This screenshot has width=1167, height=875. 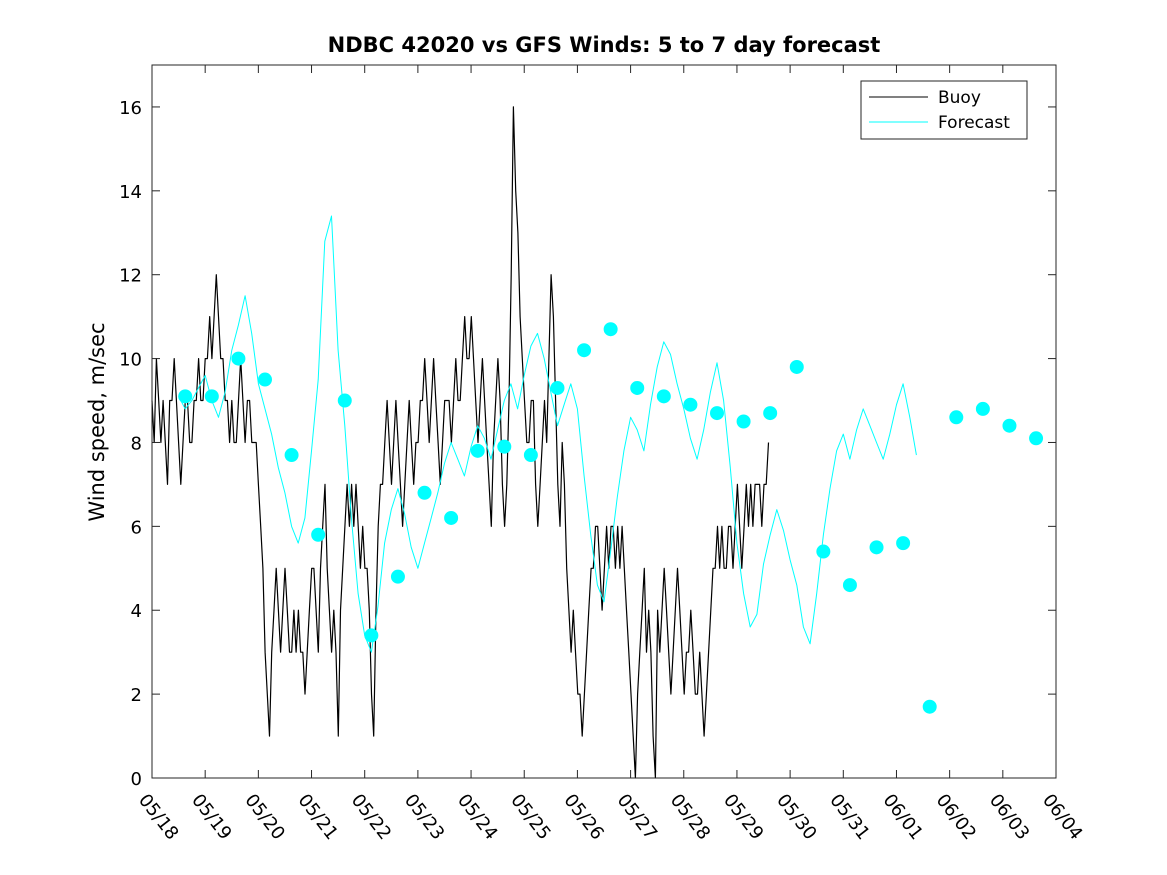 I want to click on y-tick-label: 4, so click(x=136, y=611).